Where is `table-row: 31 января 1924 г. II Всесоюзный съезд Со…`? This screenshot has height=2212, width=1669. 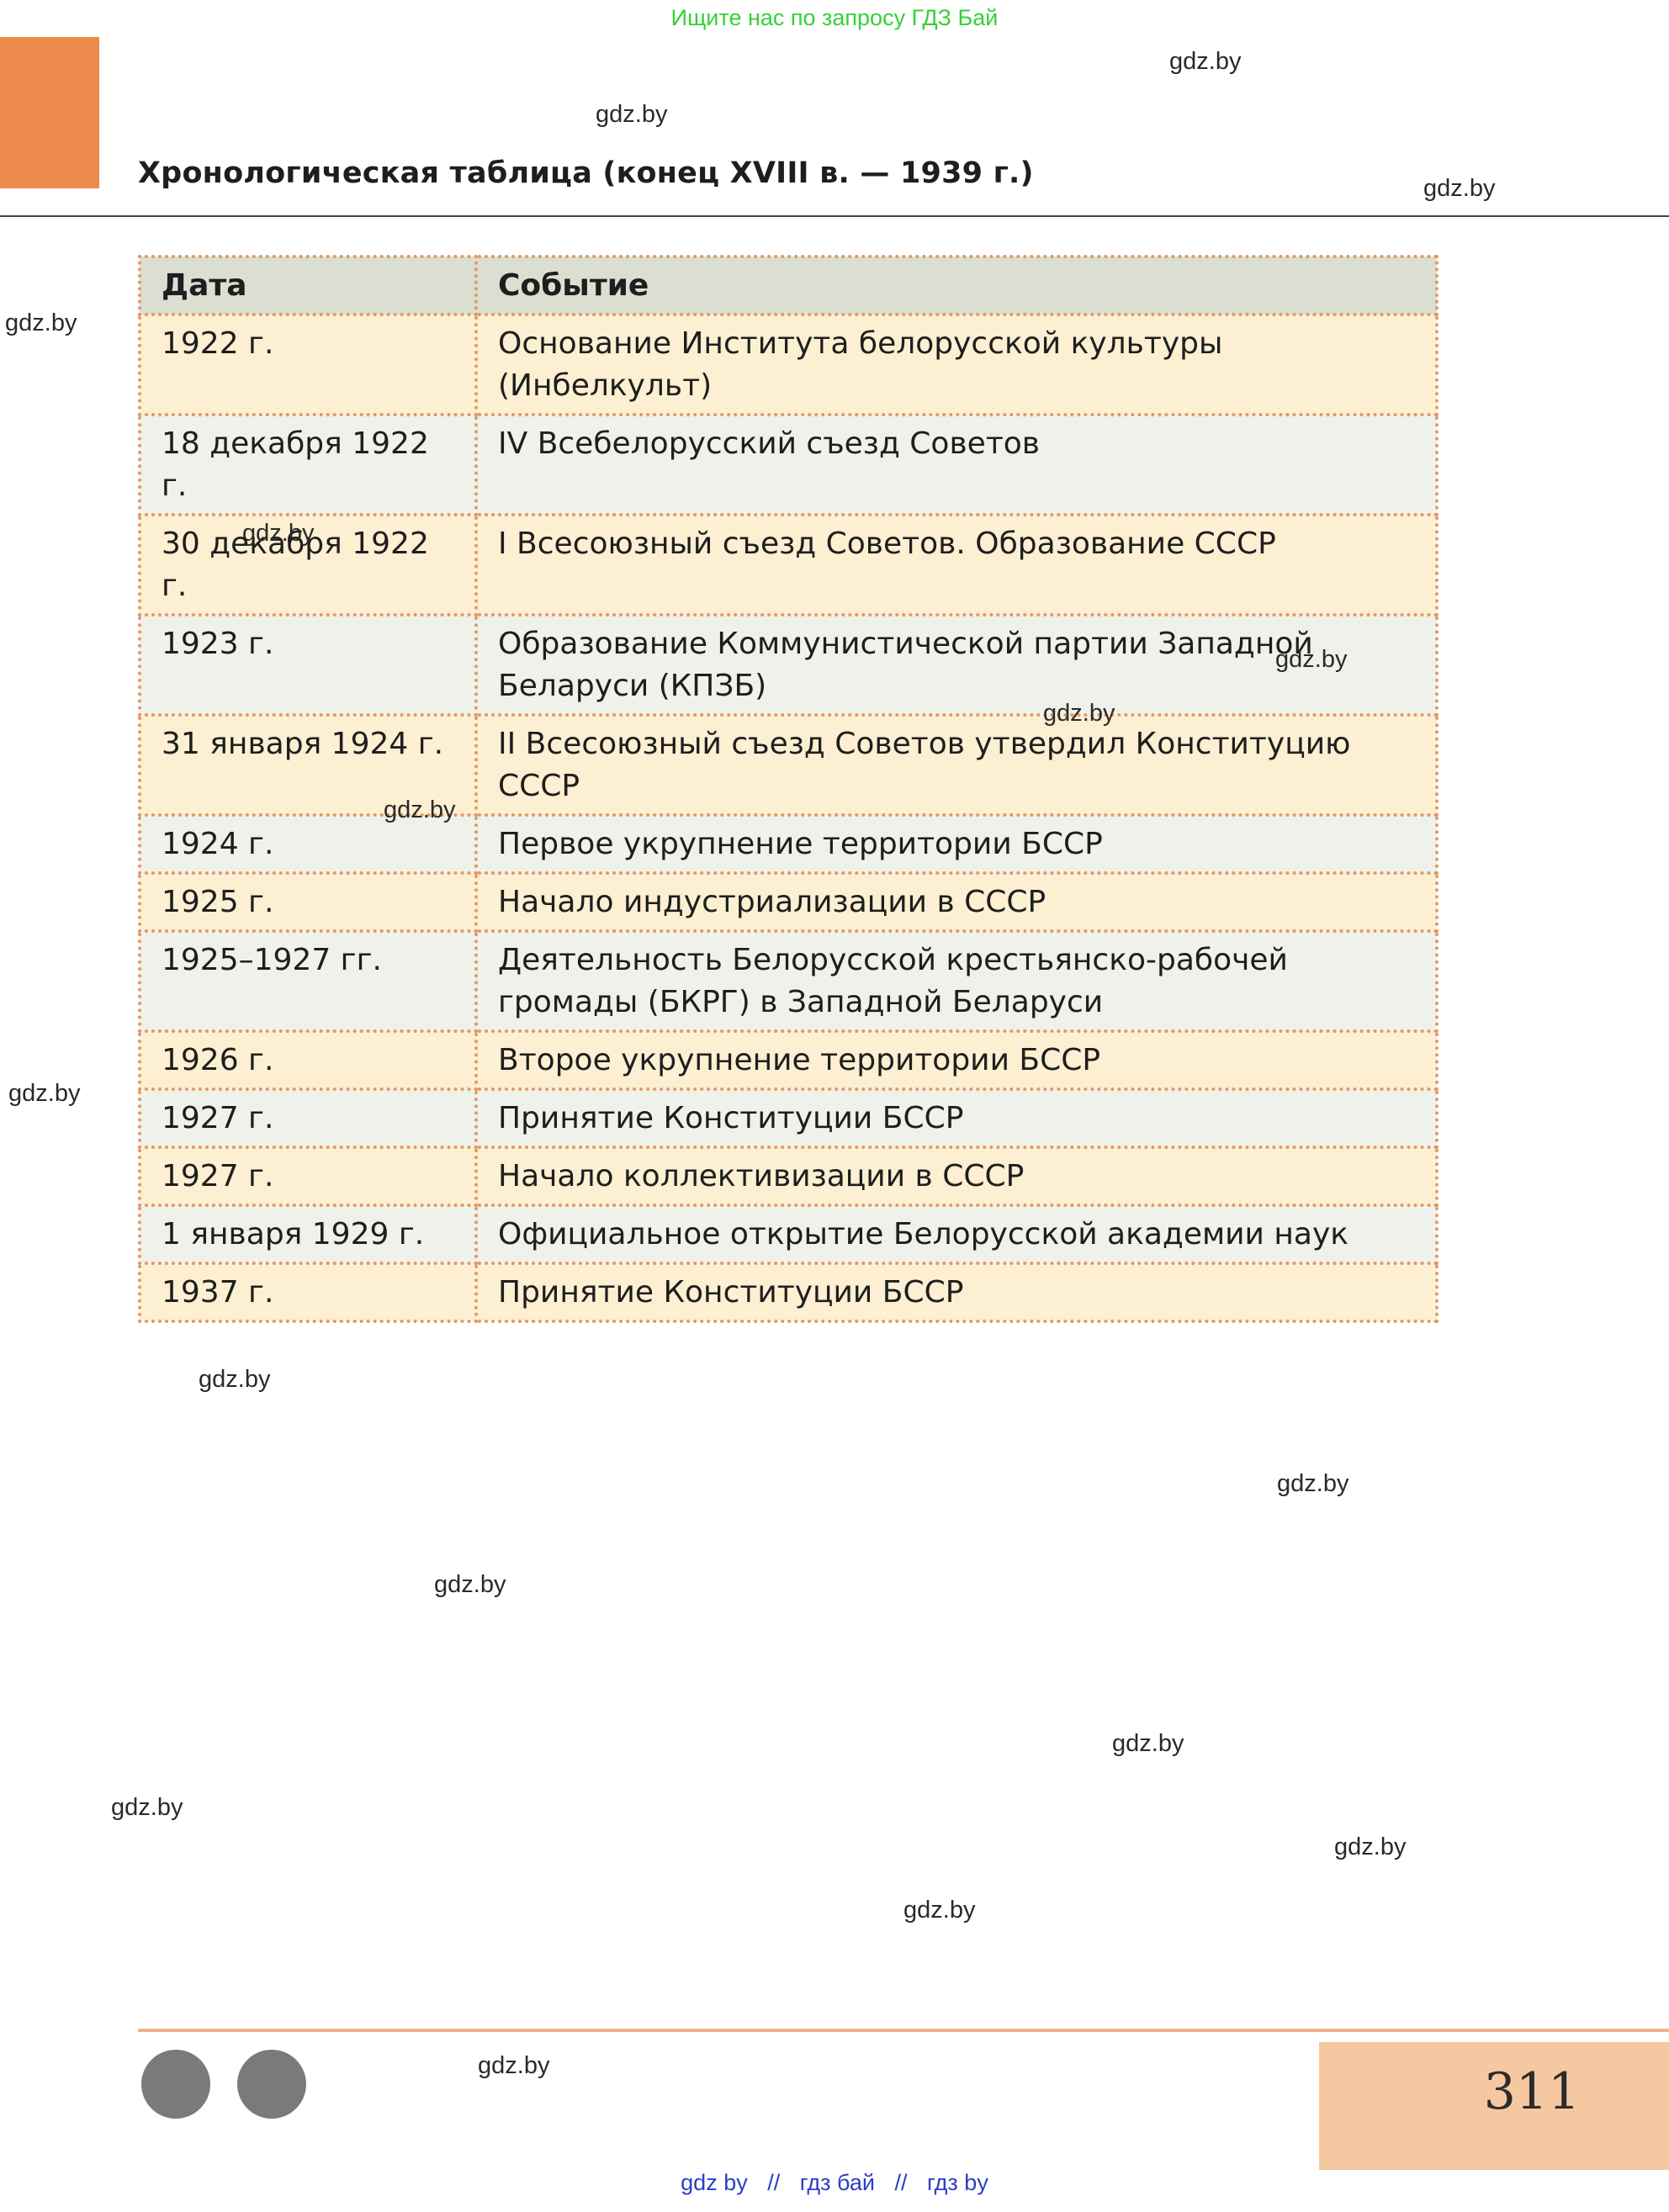
table-row: 31 января 1924 г. II Всесоюзный съезд Со… is located at coordinates (788, 765).